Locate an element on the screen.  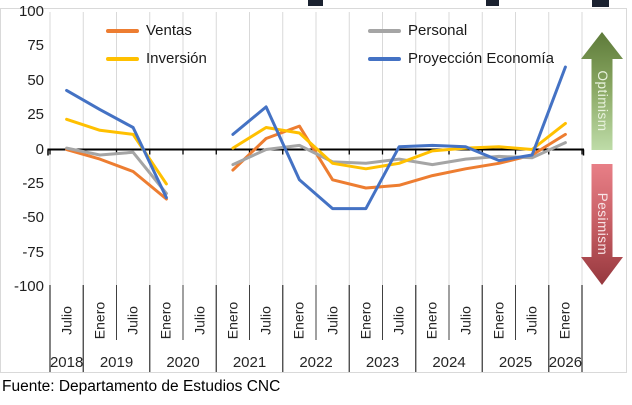
legend-label: Inversión is located at coordinates (176, 58).